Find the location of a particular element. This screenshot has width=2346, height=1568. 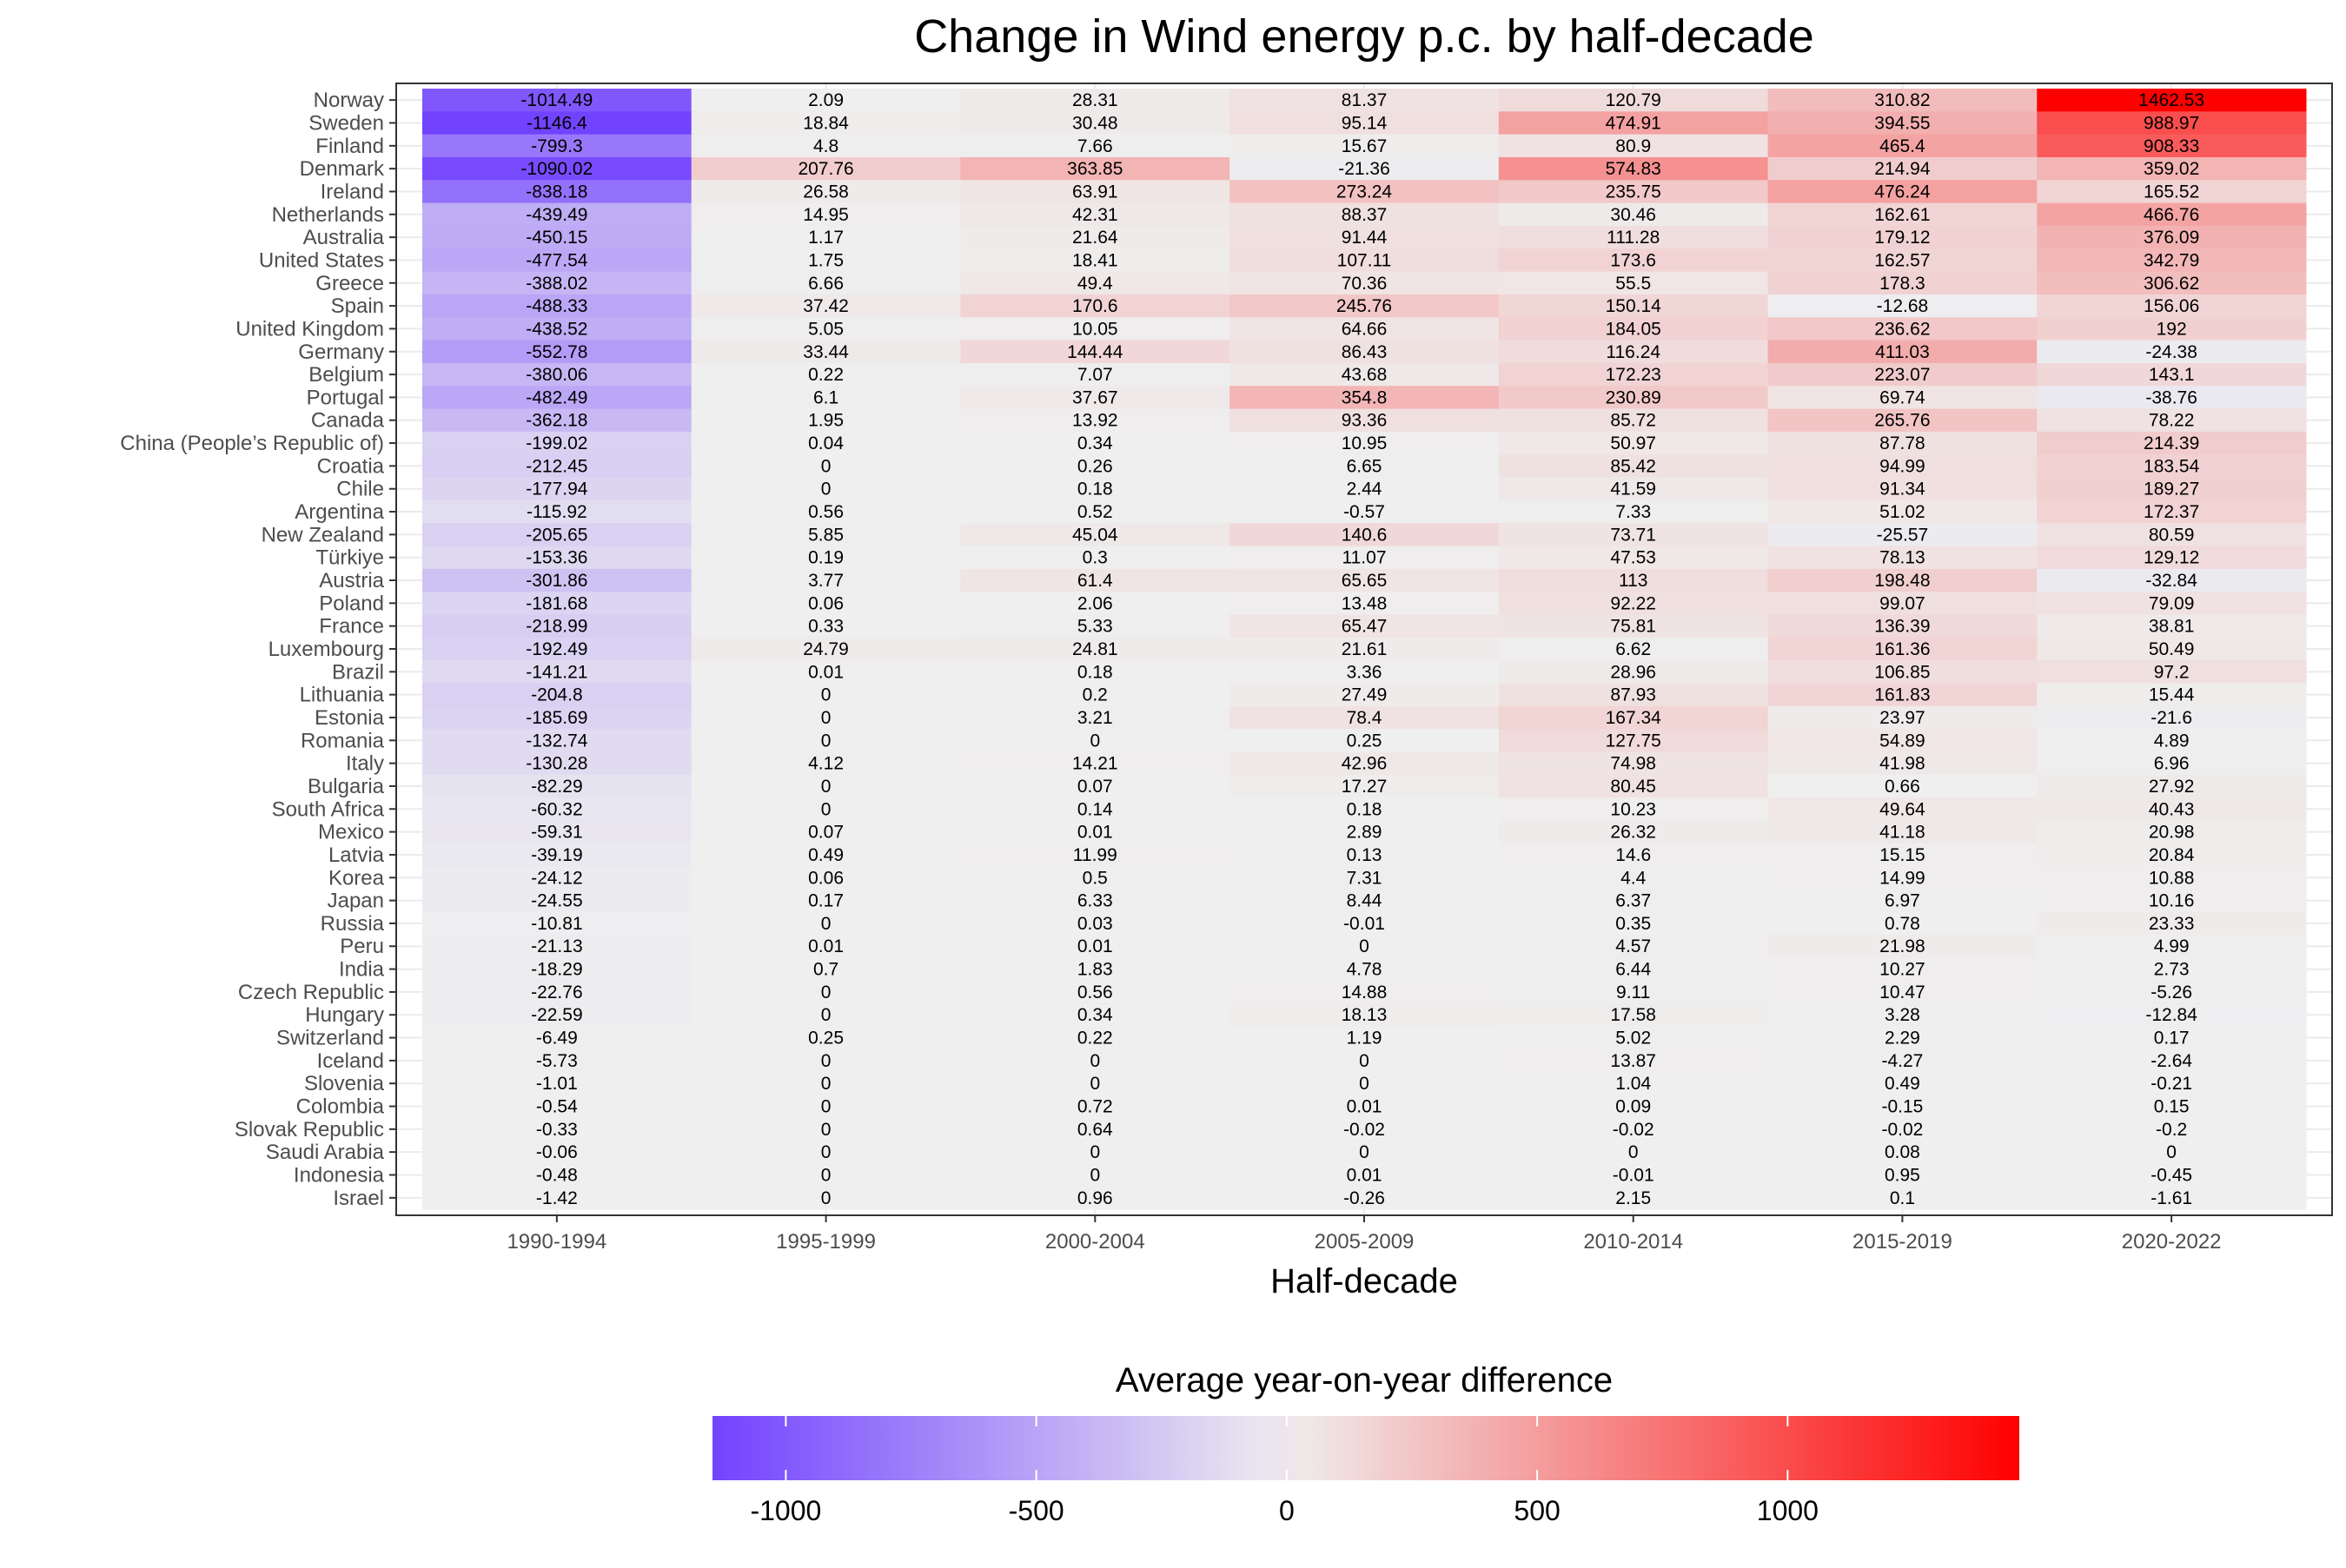

cell-value-label: -0.33 is located at coordinates (557, 1130).